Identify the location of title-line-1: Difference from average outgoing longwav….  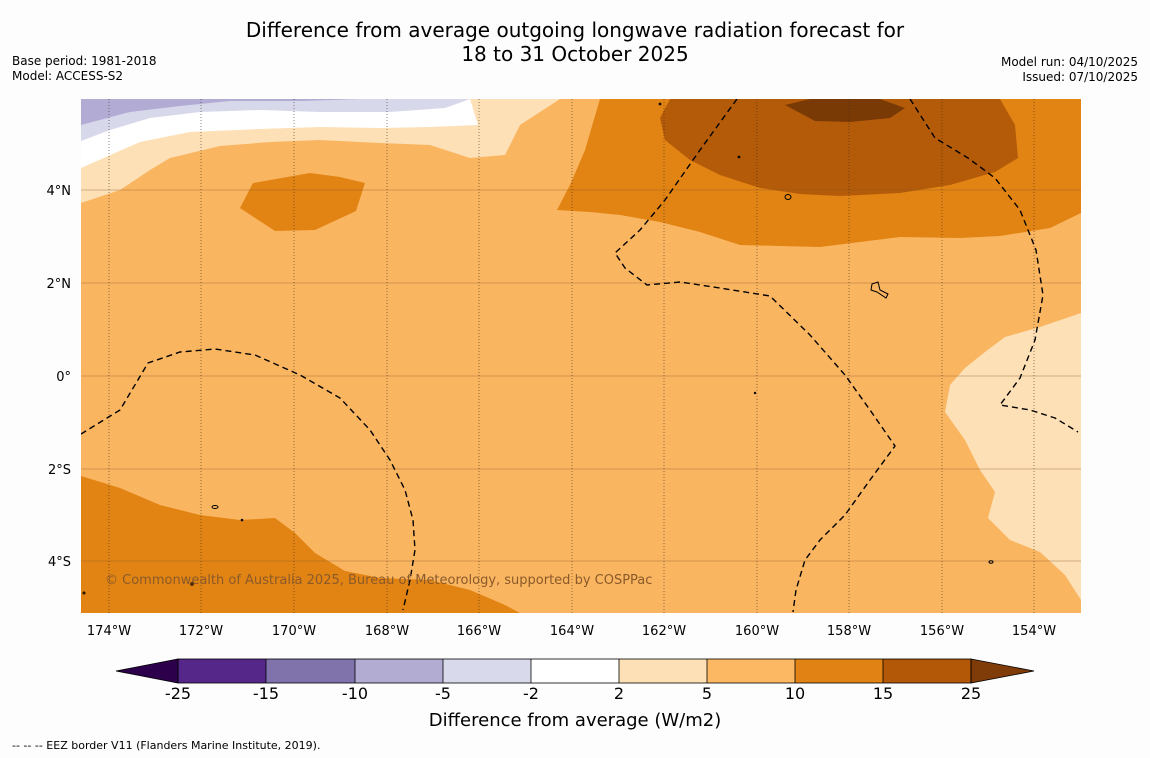
(575, 30).